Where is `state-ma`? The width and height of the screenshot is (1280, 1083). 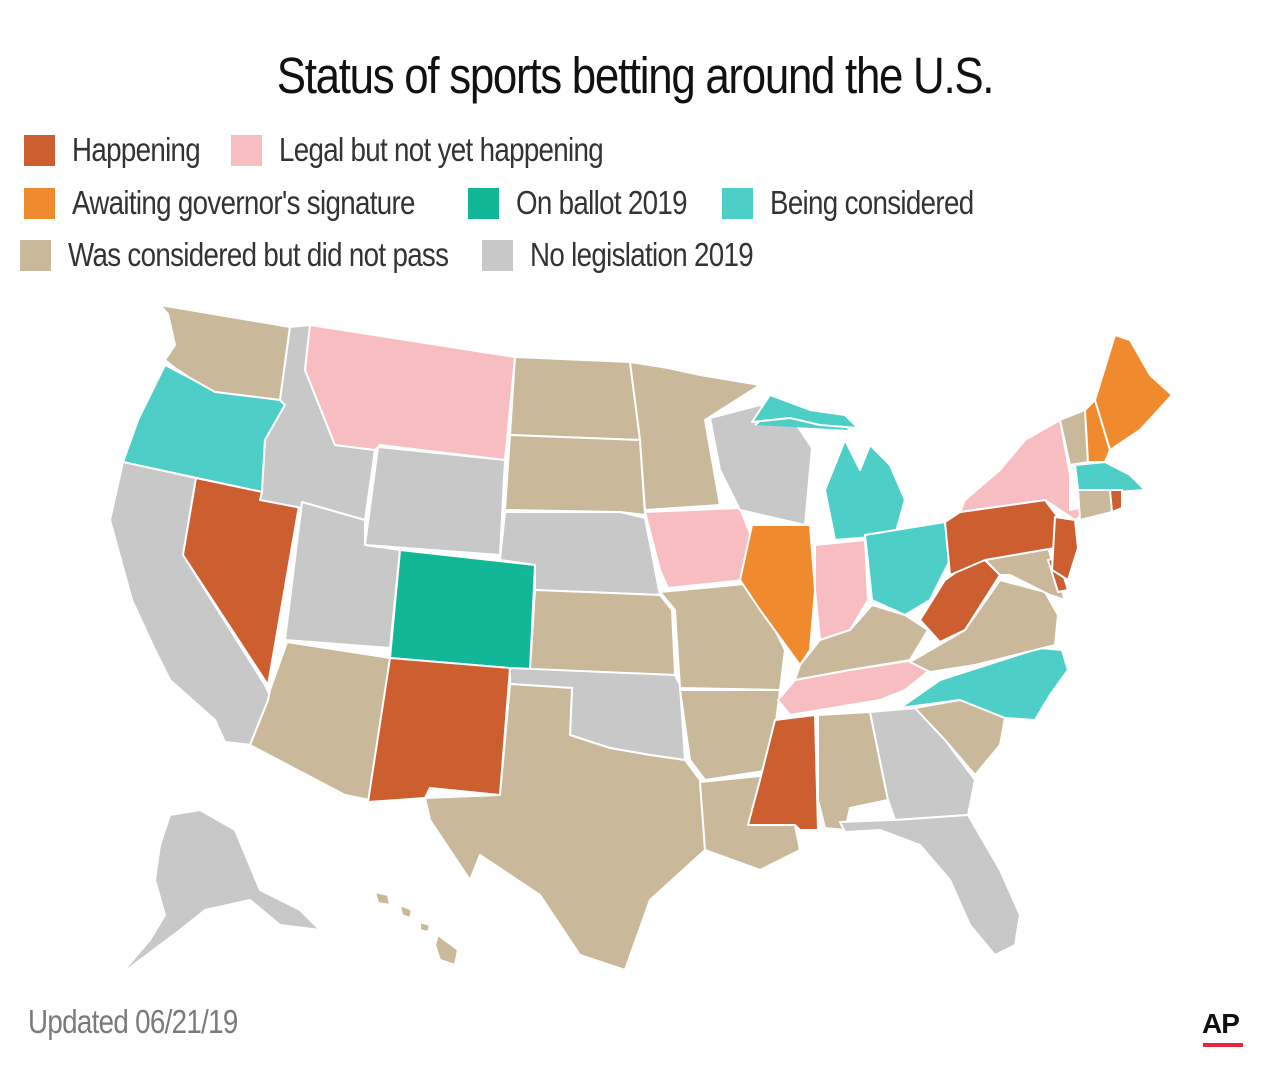 state-ma is located at coordinates (1110, 477).